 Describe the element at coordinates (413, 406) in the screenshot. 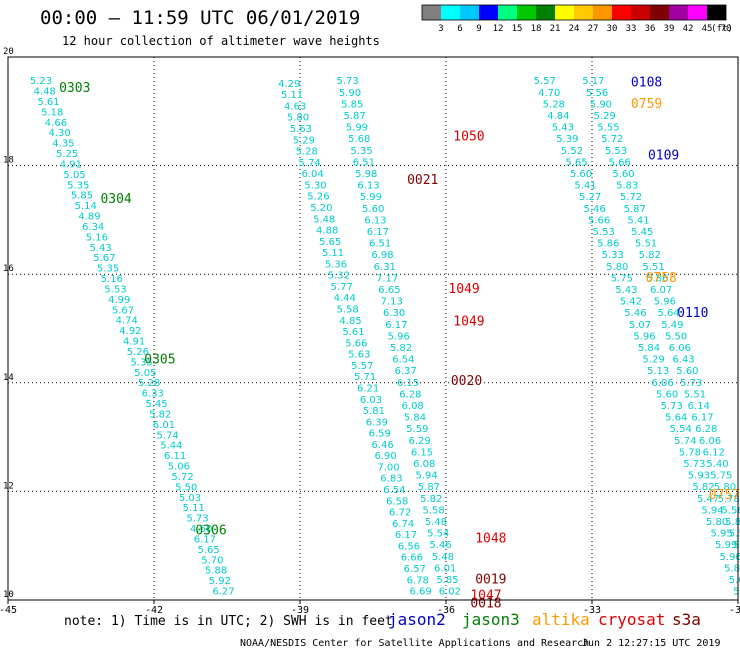

I see `wave-height-value: 6.08` at that location.